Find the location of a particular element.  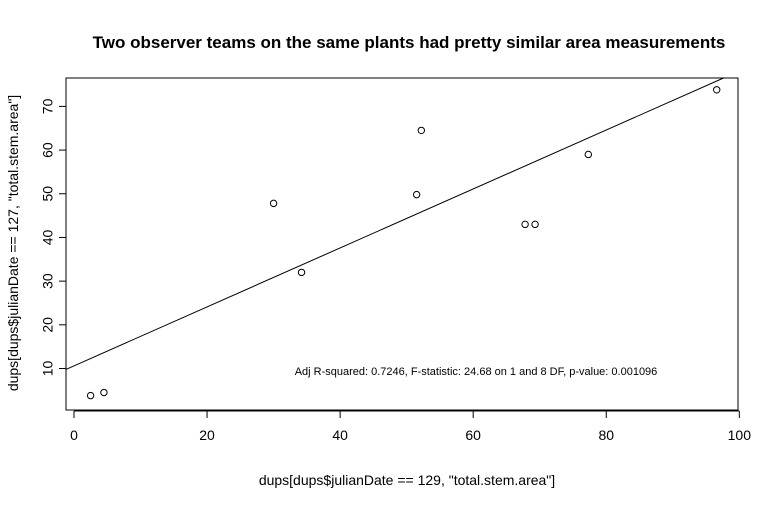

x-tick-label: 60 is located at coordinates (473, 435).